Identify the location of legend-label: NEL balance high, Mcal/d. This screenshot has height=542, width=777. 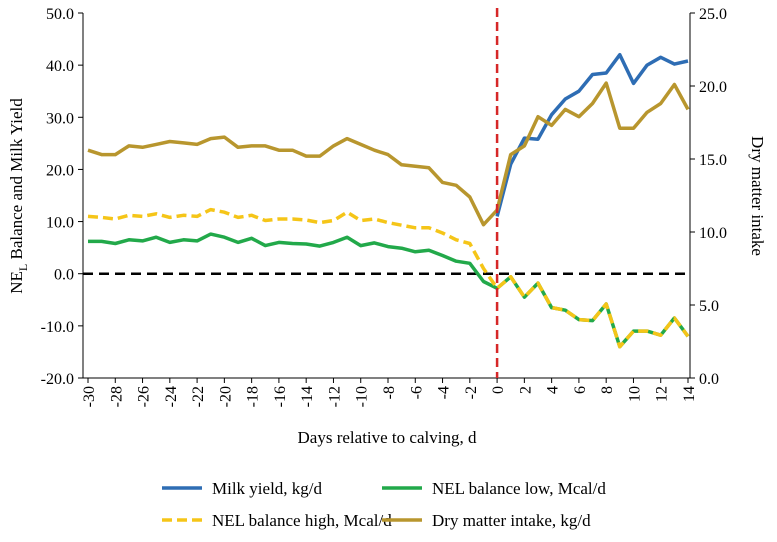
(302, 520).